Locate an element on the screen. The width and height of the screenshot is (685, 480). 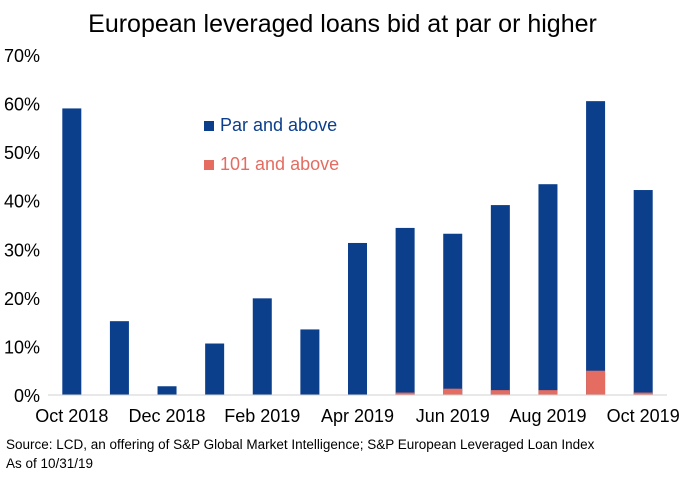
y-tick-label: 0% is located at coordinates (27, 396).